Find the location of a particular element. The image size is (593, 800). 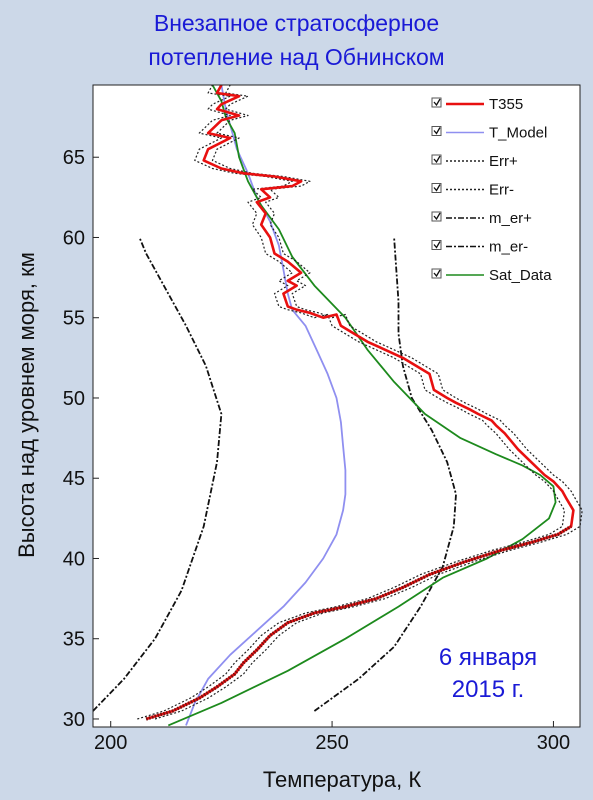

x-axis-label: Температура, К is located at coordinates (342, 779).